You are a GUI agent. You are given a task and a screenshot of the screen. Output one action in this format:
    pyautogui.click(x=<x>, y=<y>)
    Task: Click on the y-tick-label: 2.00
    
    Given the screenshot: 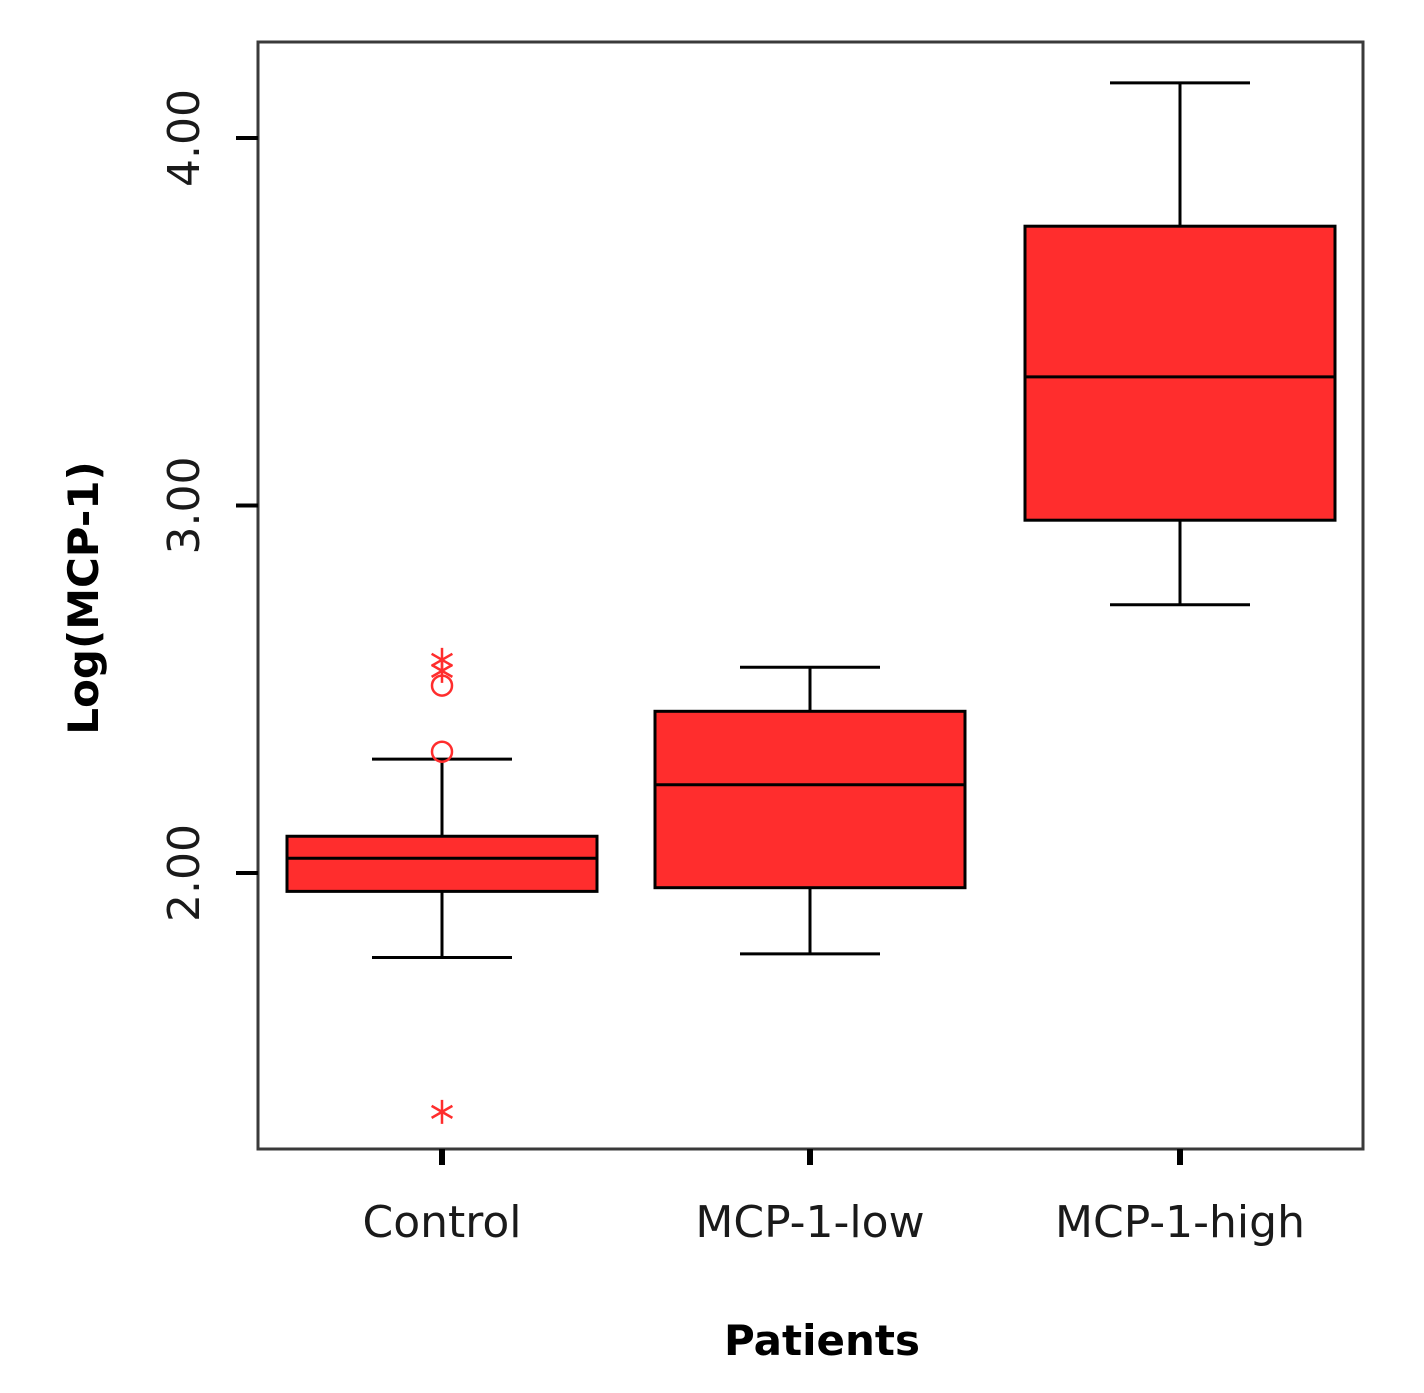 What is the action you would take?
    pyautogui.click(x=184, y=873)
    